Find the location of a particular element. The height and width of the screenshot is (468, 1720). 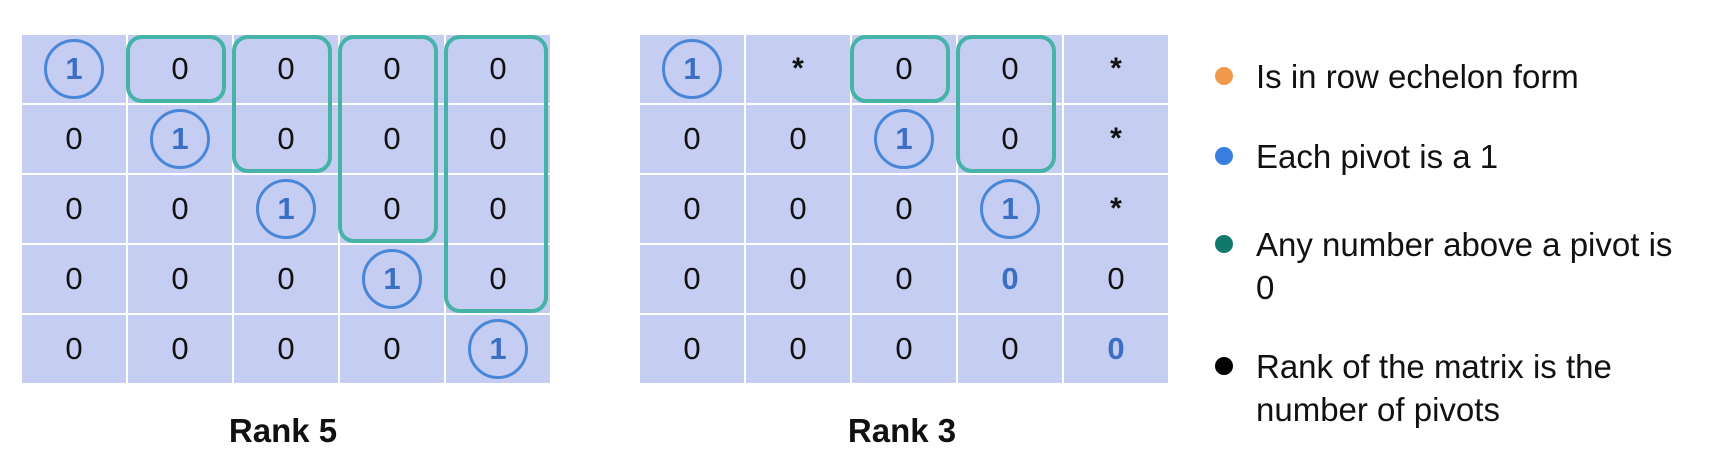

legend-text: Any number above a pivot is 0 is located at coordinates (1476, 266).